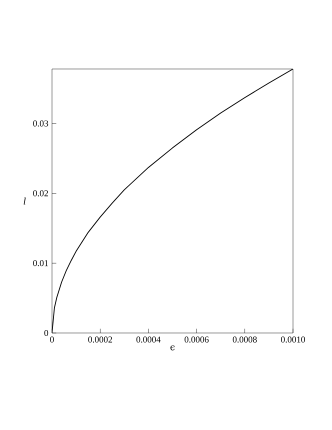 This screenshot has height=430, width=332. What do you see at coordinates (40, 193) in the screenshot?
I see `y-tick-label: 0.02` at bounding box center [40, 193].